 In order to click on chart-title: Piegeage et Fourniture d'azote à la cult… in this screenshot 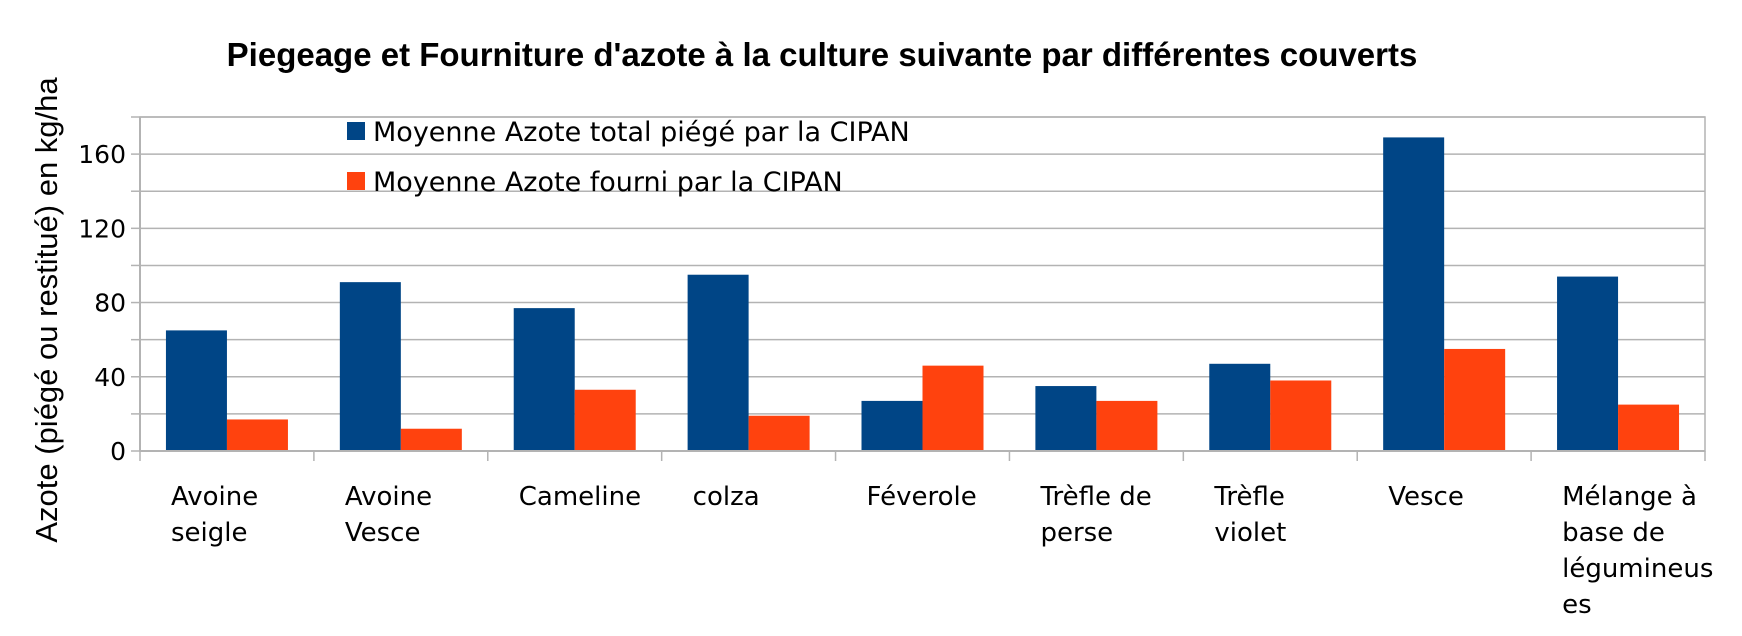, I will do `click(822, 54)`.